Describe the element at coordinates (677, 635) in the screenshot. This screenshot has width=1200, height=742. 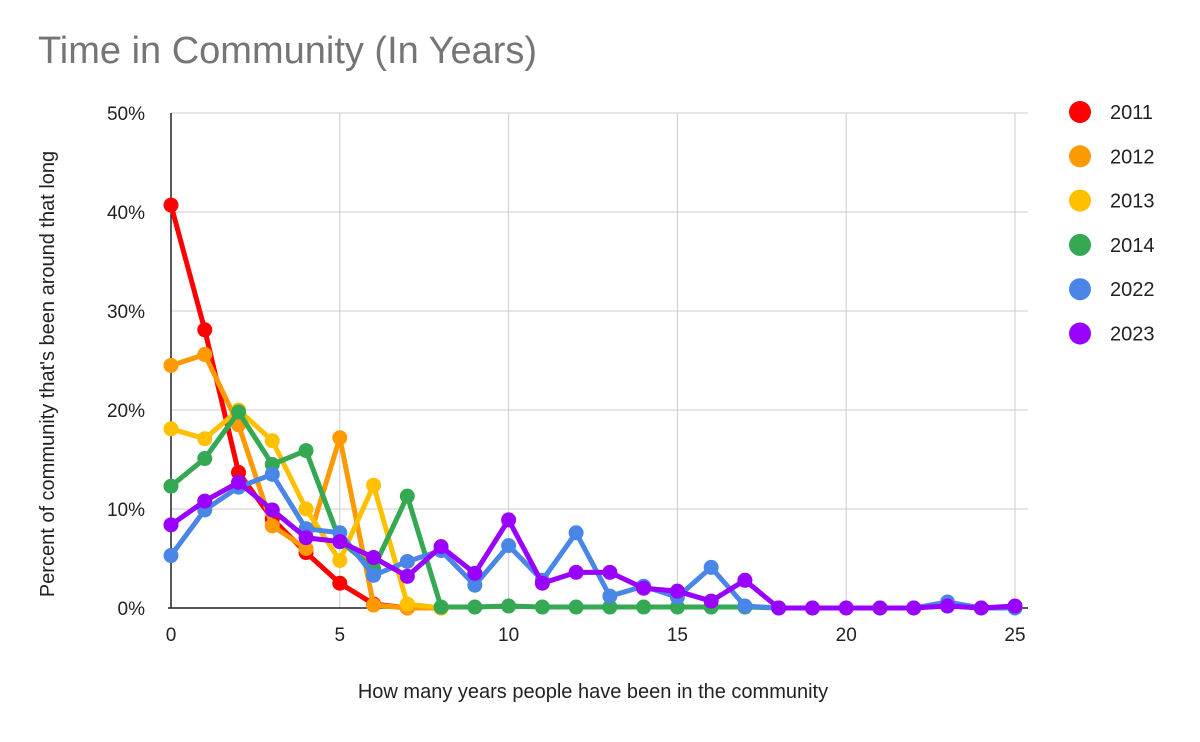
I see `x-tick-label: 15` at that location.